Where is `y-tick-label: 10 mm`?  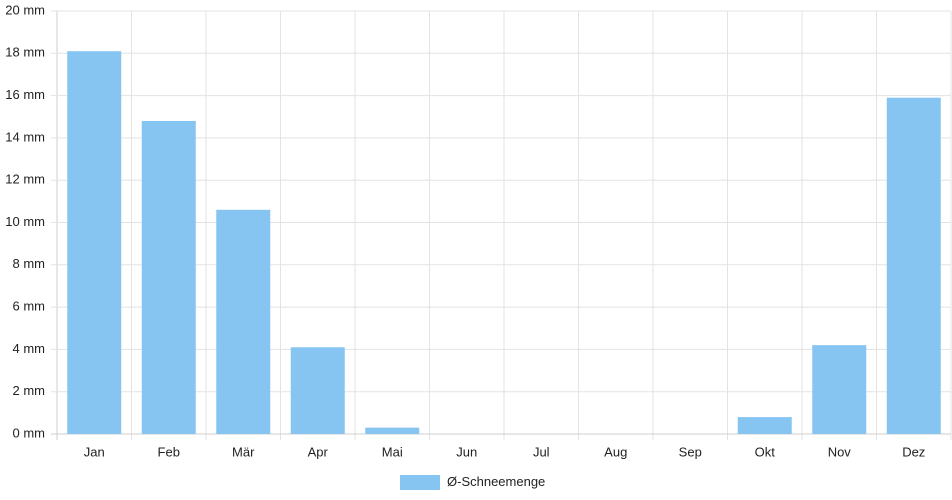
y-tick-label: 10 mm is located at coordinates (25, 221).